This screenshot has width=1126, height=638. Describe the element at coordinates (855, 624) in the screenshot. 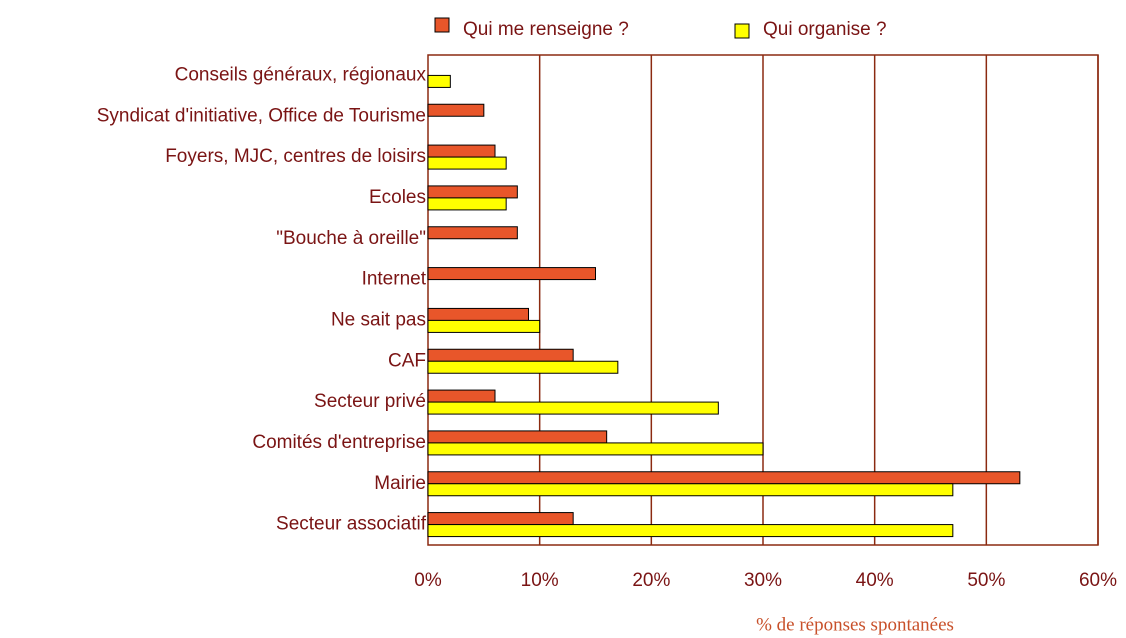

I see `x-axis-label: % de réponses spontanées` at that location.